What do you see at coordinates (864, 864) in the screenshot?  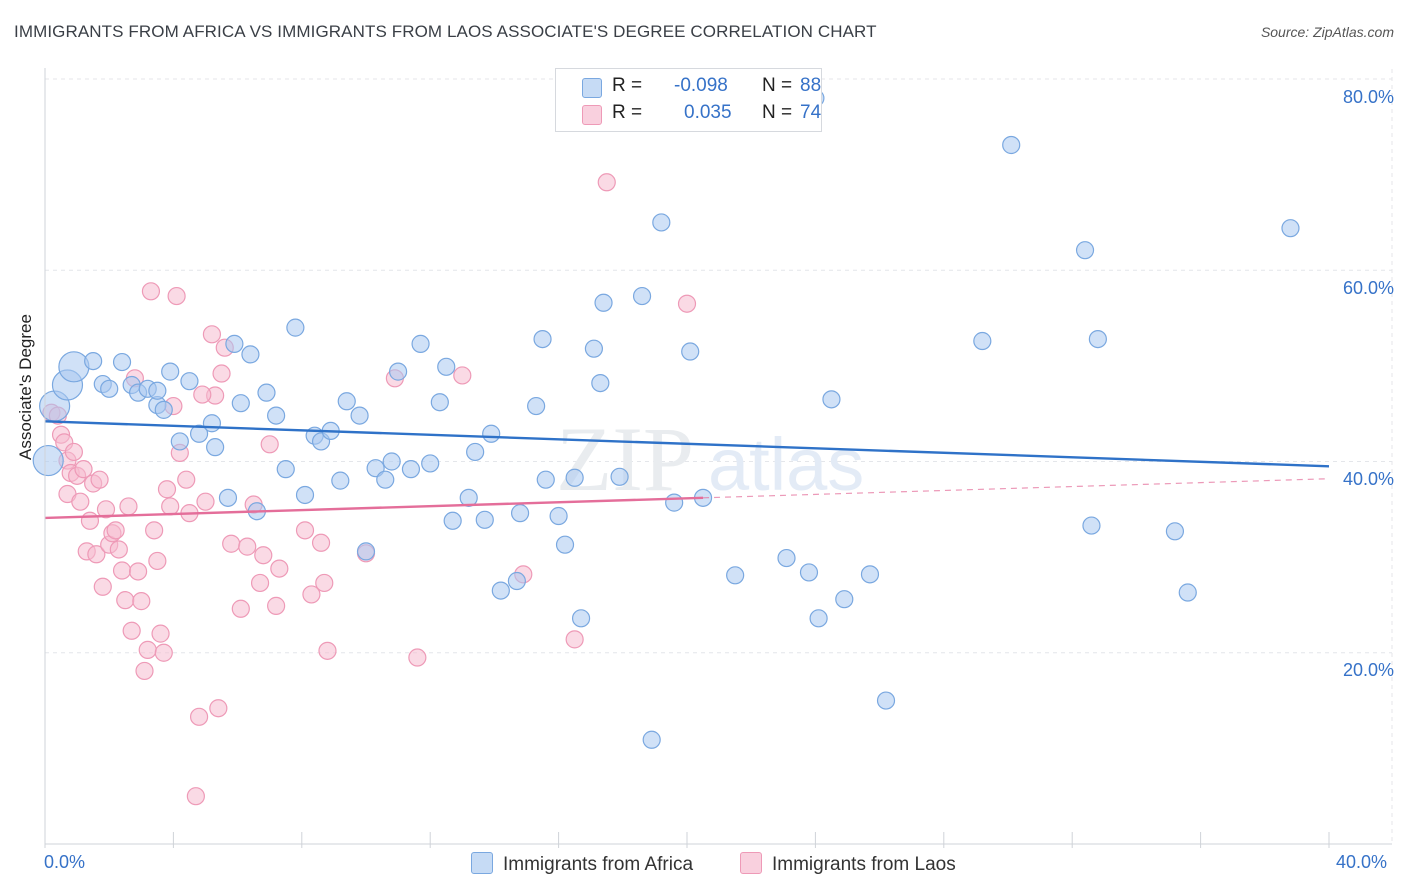 I see `legend-laos-label: Immigrants from Laos` at bounding box center [864, 864].